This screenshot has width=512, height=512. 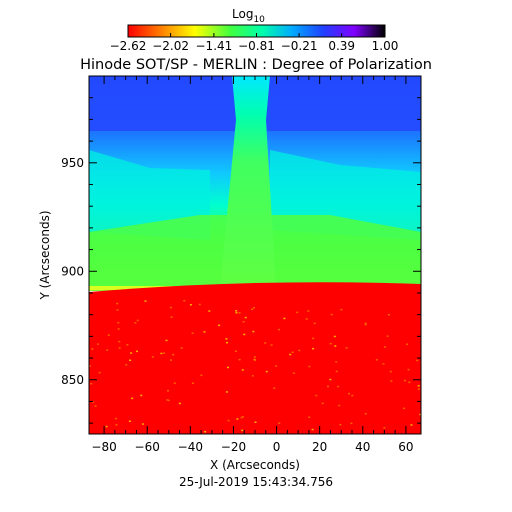 I want to click on timestamp: 25-Jul-2019 15:43:34.756, so click(x=256, y=482).